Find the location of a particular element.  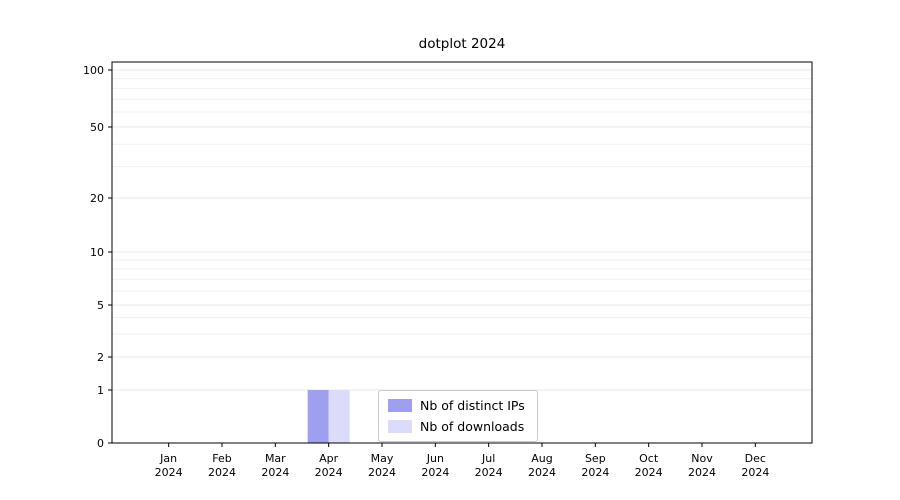

x-tick-label: Apr 2024 is located at coordinates (329, 465).